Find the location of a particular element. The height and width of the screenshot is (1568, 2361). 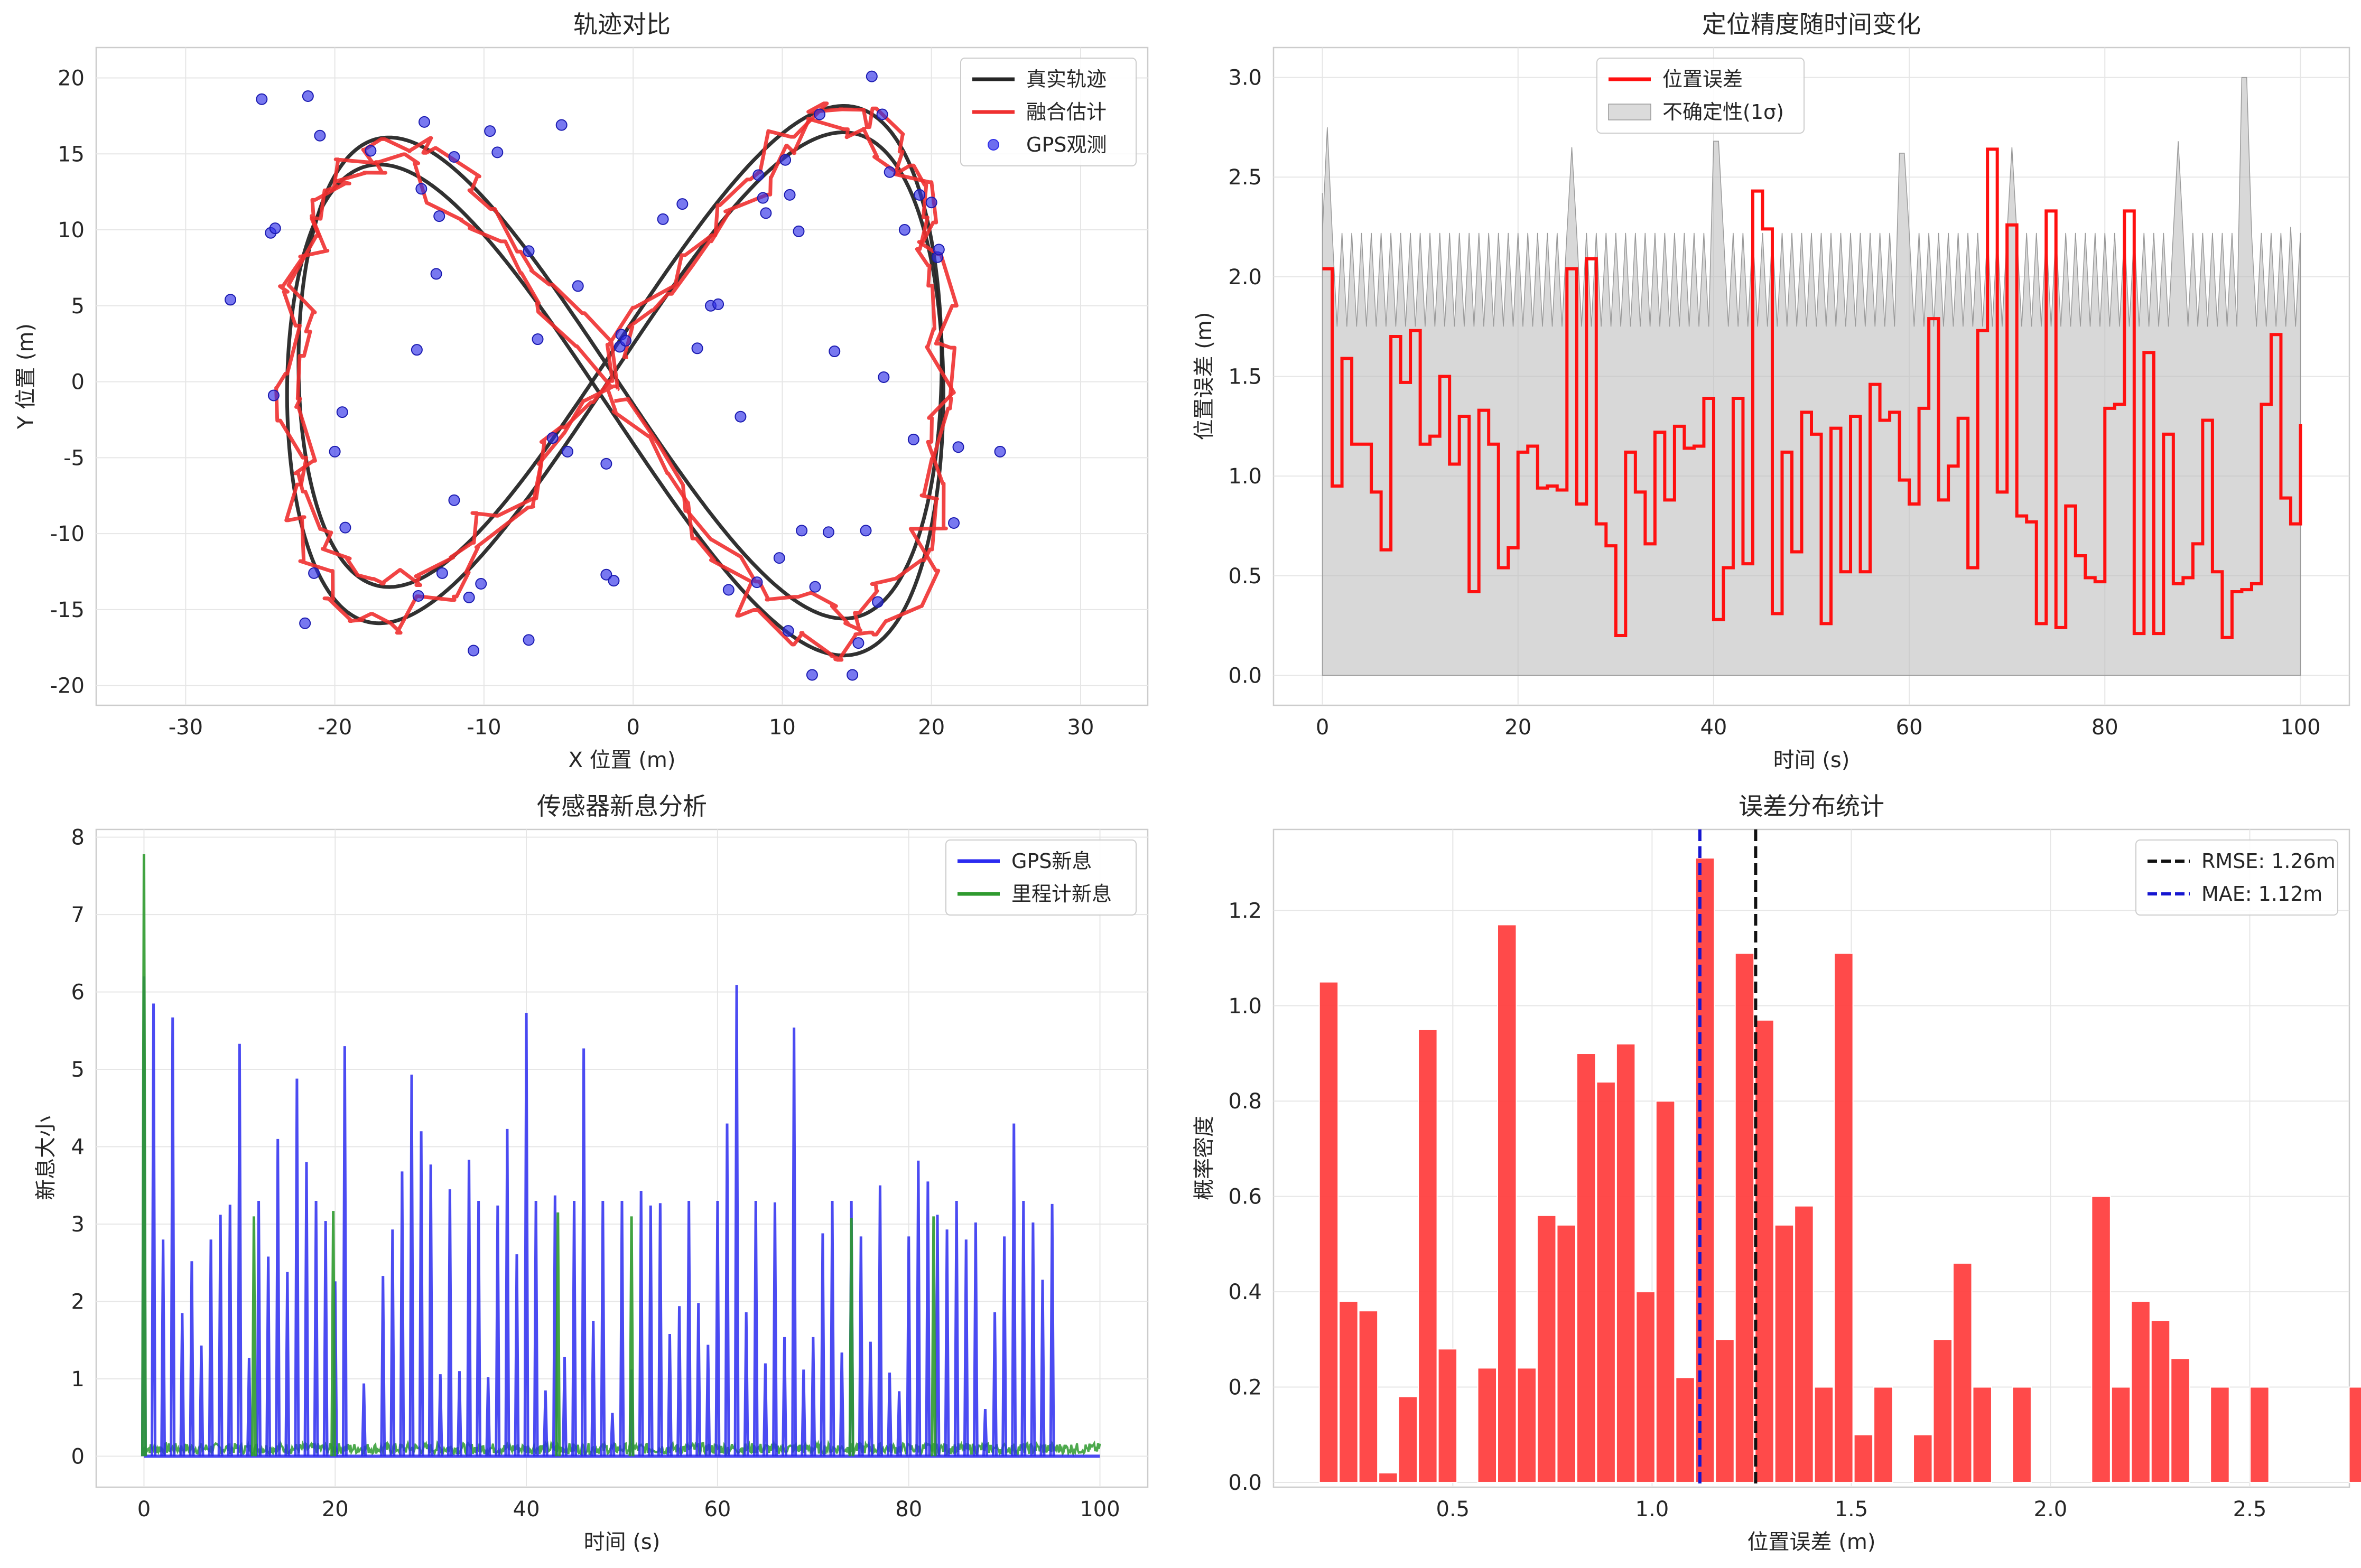

x-tick-label: 0.5 is located at coordinates (1453, 1509).